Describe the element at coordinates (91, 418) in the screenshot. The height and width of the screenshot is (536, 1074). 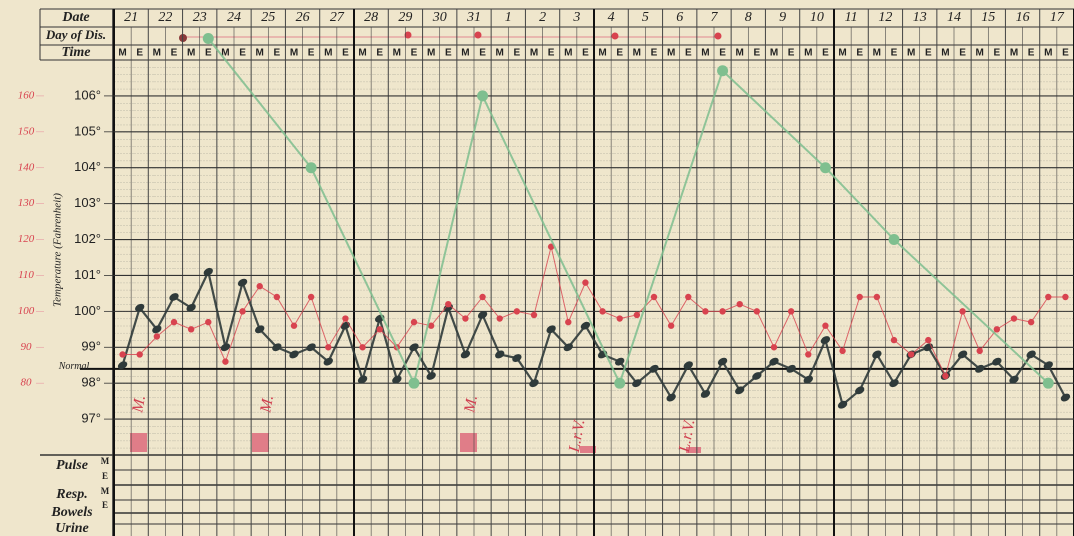
I see `y-tick-label: 97°` at that location.